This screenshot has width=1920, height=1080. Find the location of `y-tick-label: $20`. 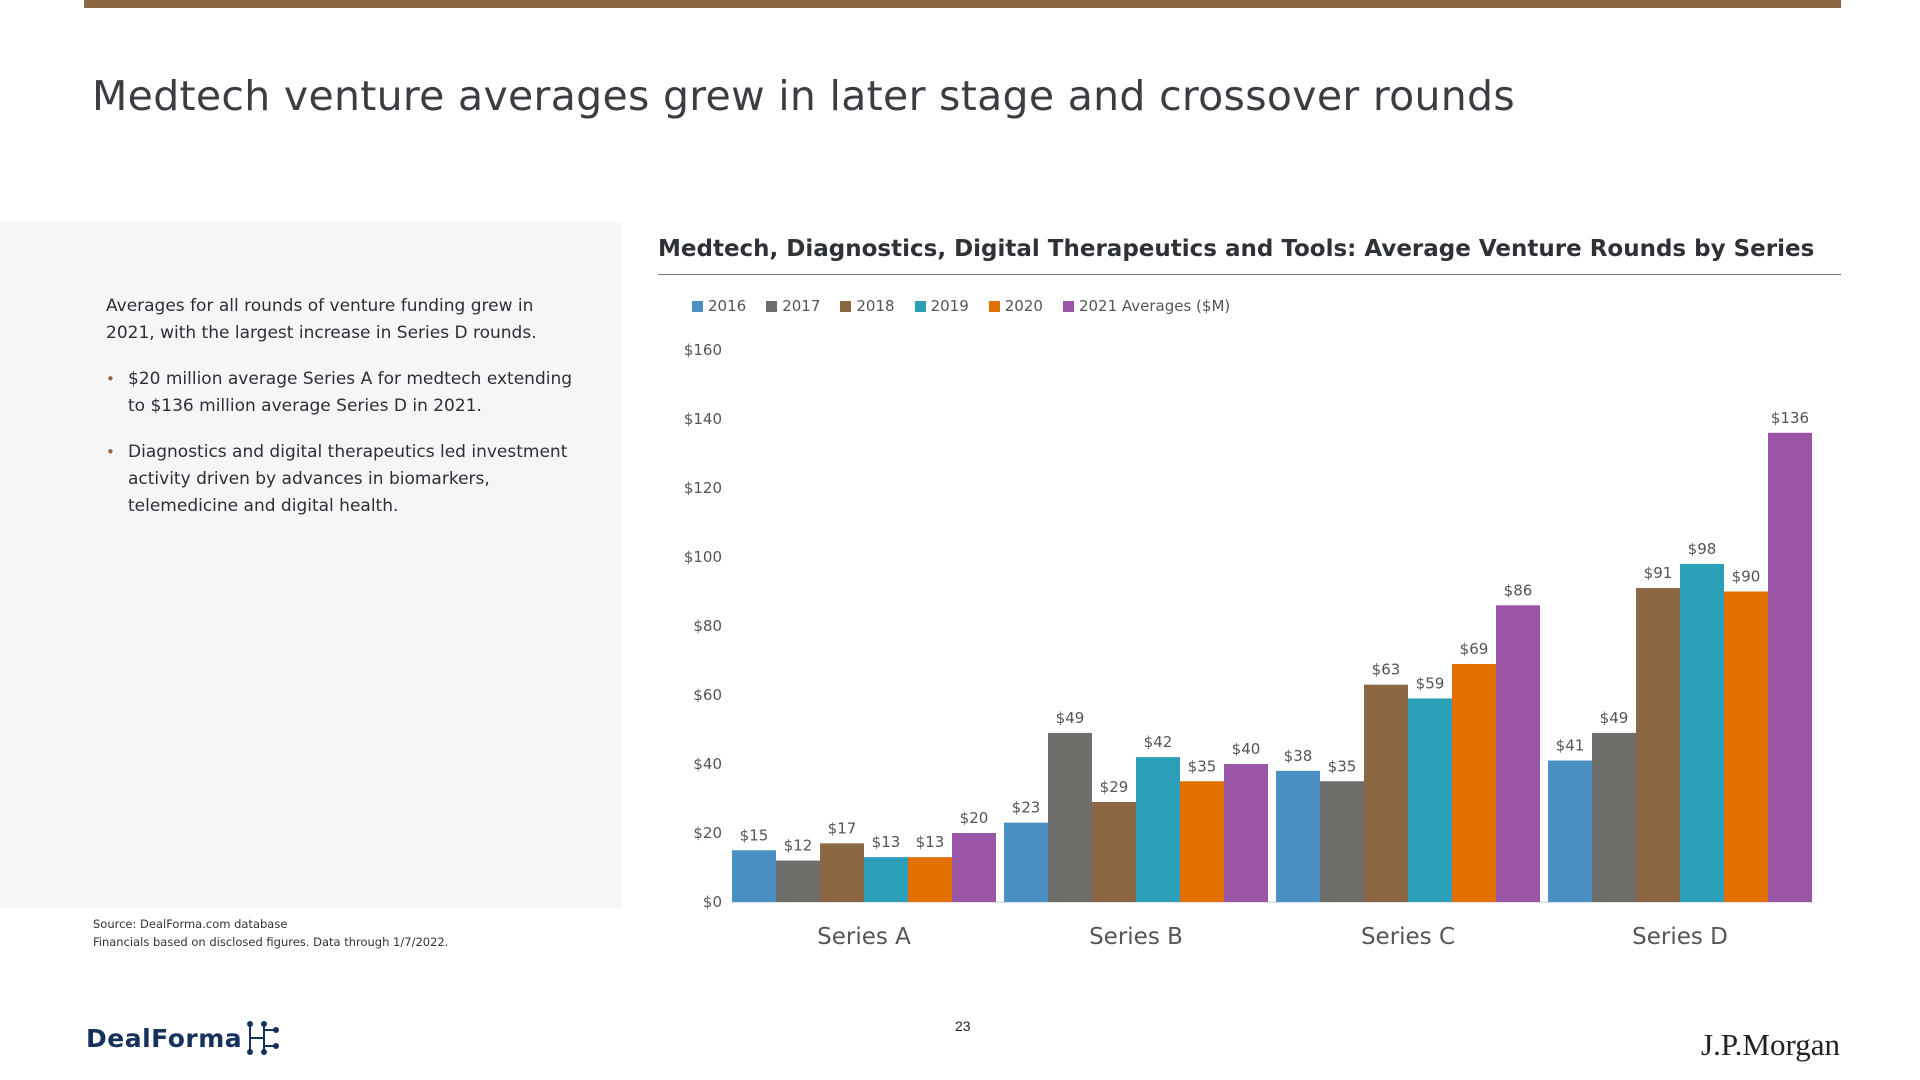

y-tick-label: $20 is located at coordinates (707, 833).